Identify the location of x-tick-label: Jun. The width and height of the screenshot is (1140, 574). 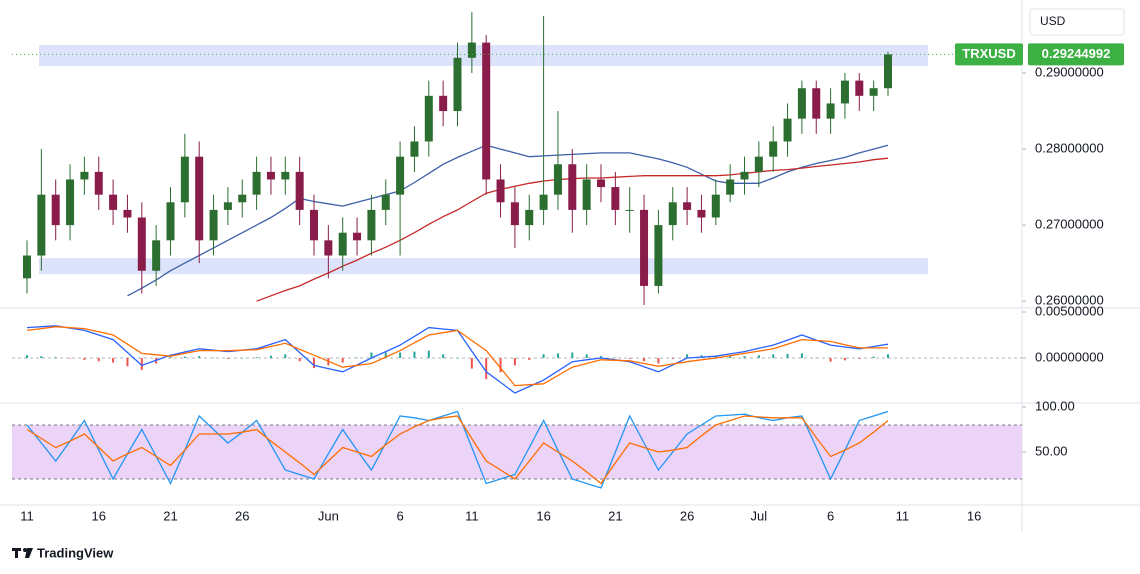
(328, 515).